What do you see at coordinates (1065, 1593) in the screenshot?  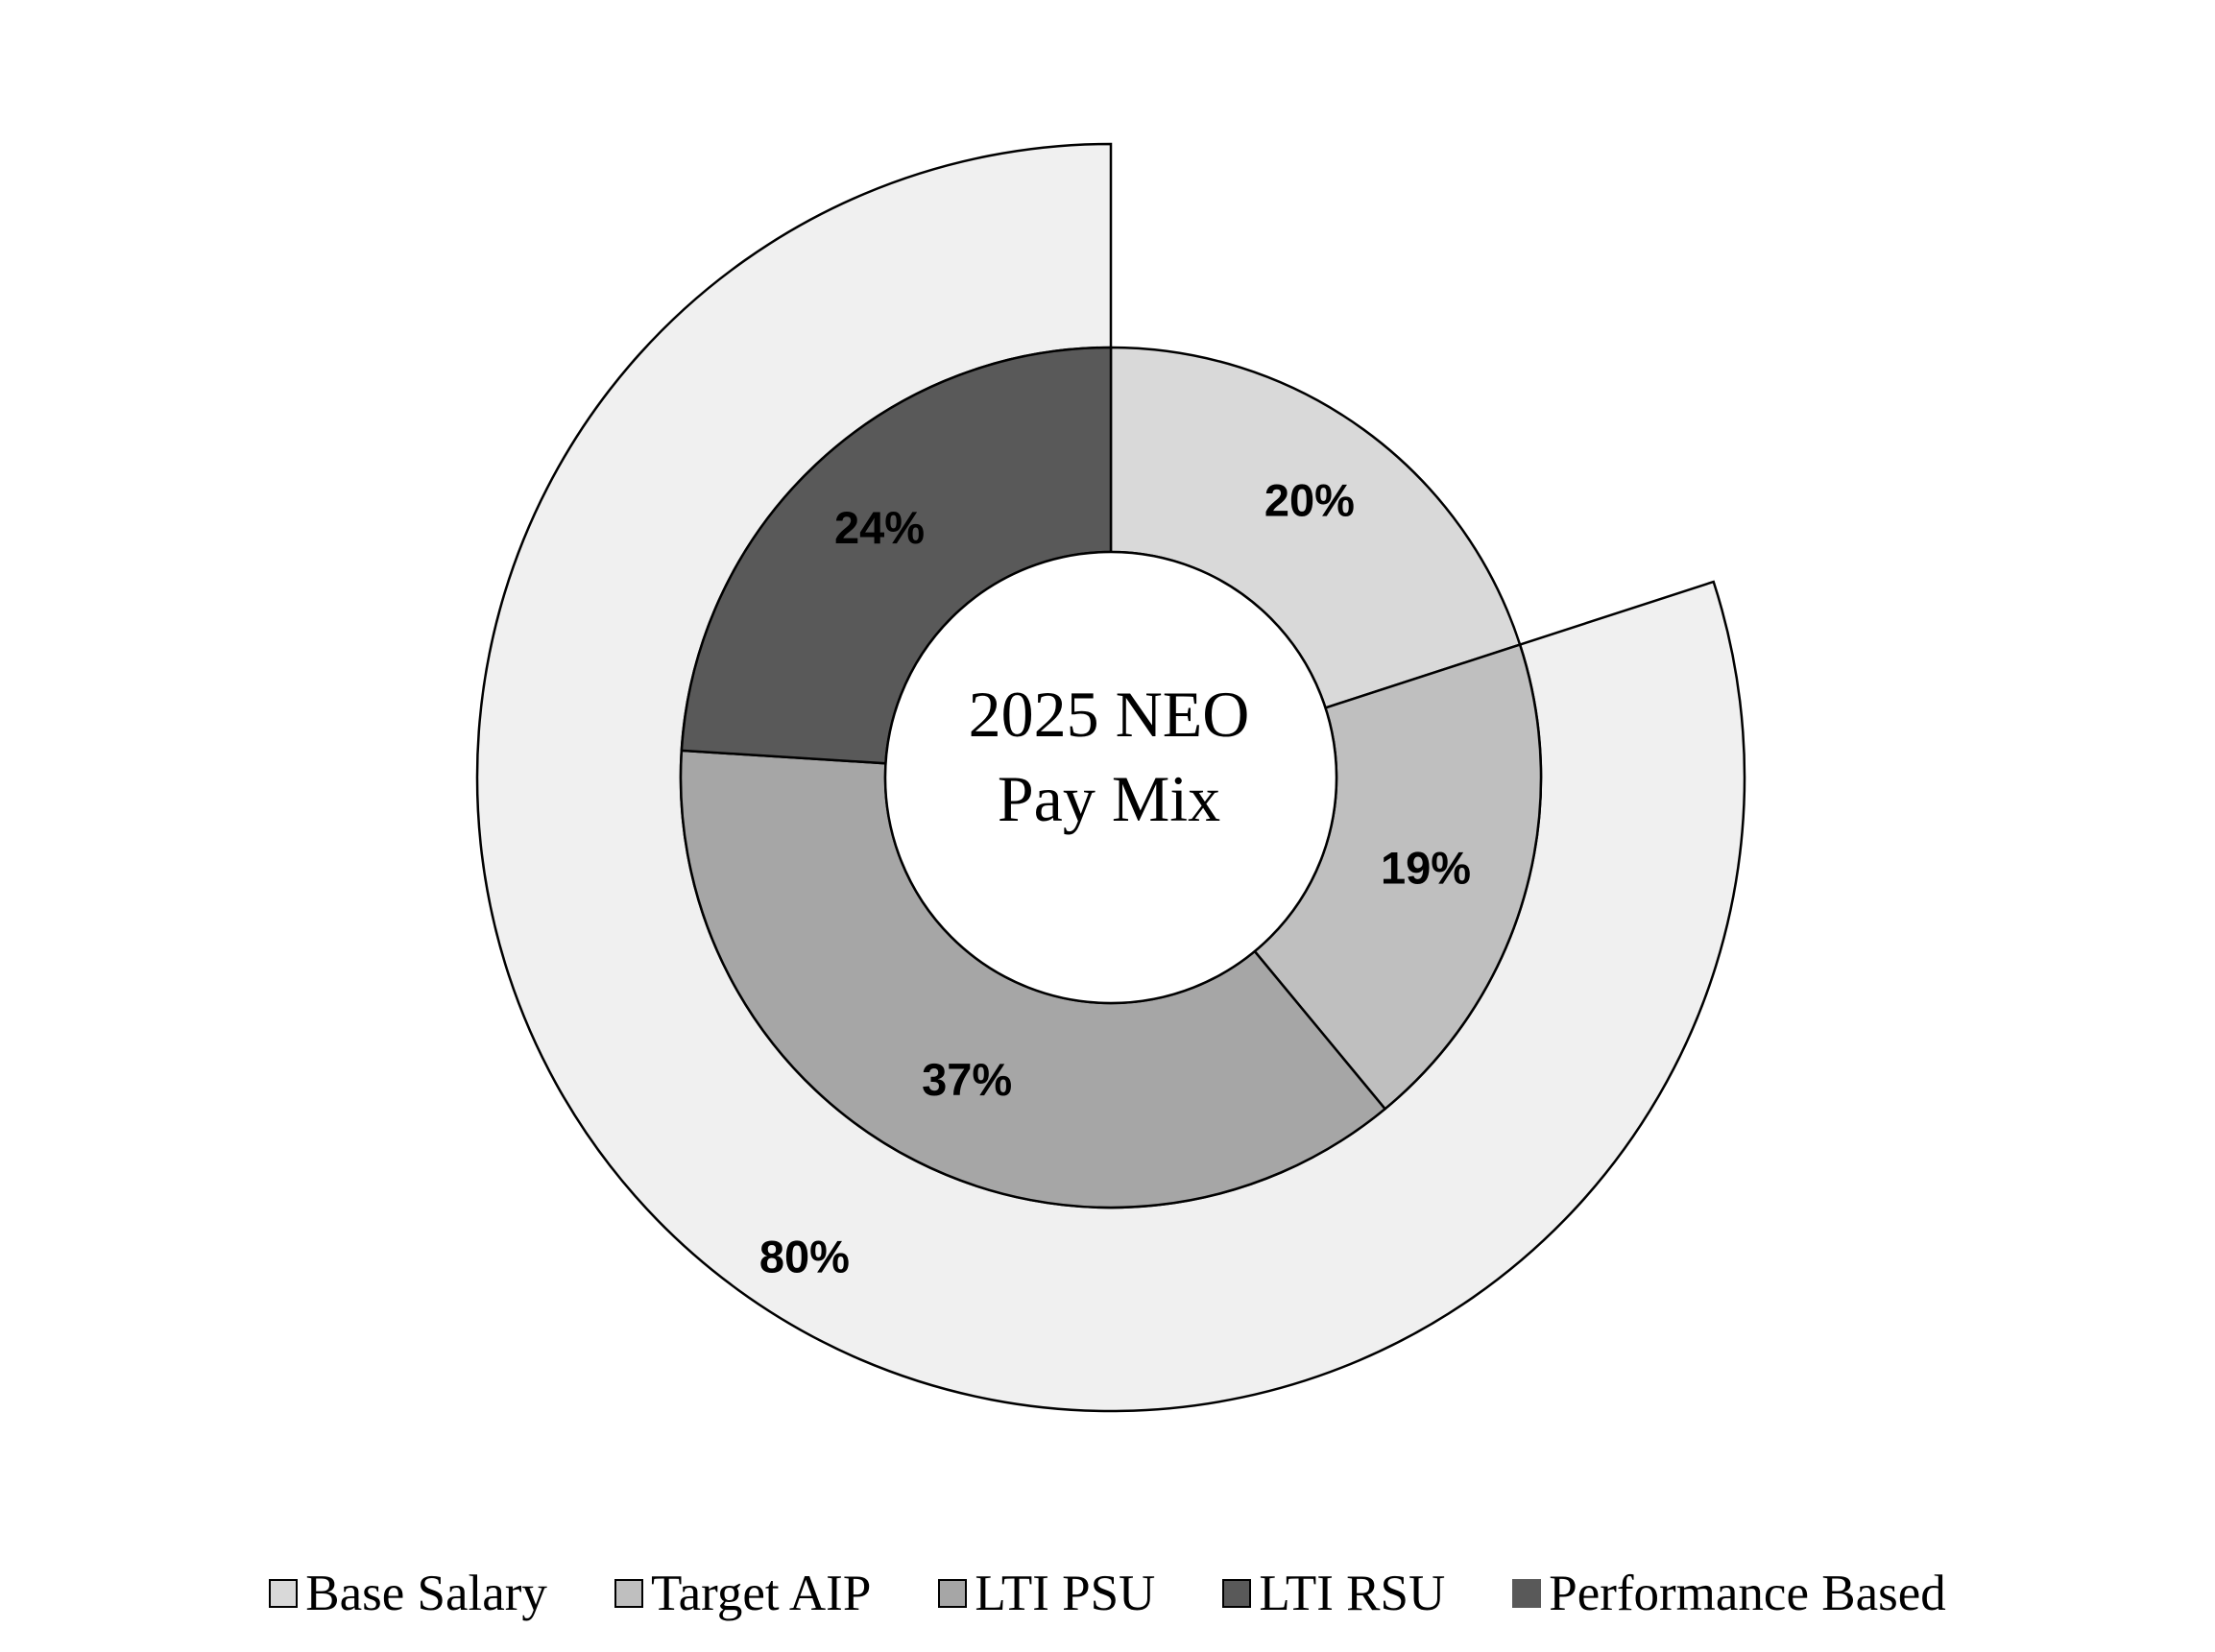 I see `legend-label-lti-psu: LTI PSU` at bounding box center [1065, 1593].